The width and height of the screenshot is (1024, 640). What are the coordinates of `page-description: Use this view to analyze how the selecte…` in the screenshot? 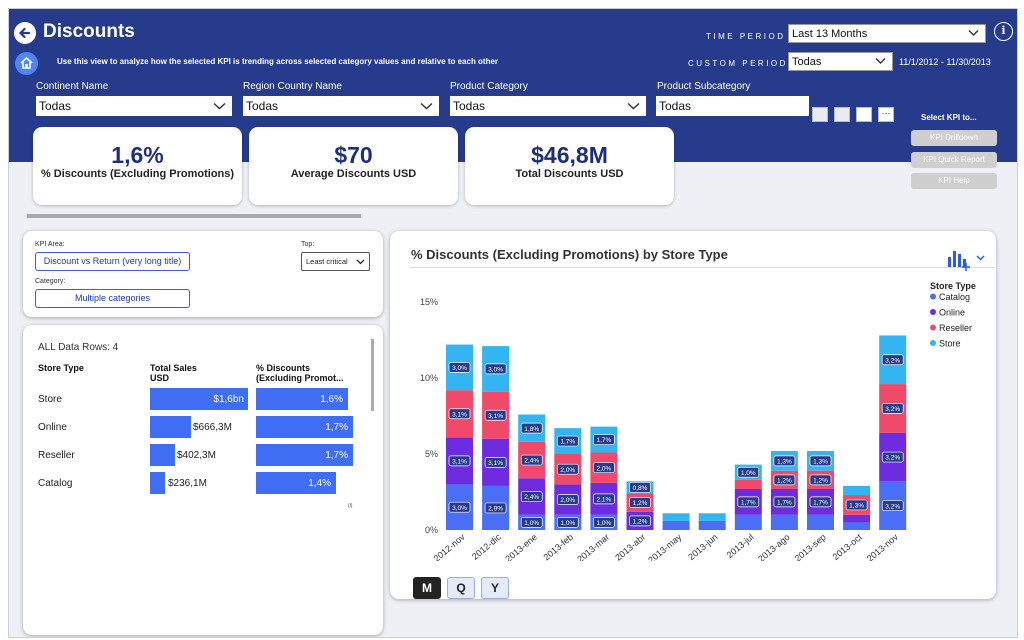 It's located at (278, 61).